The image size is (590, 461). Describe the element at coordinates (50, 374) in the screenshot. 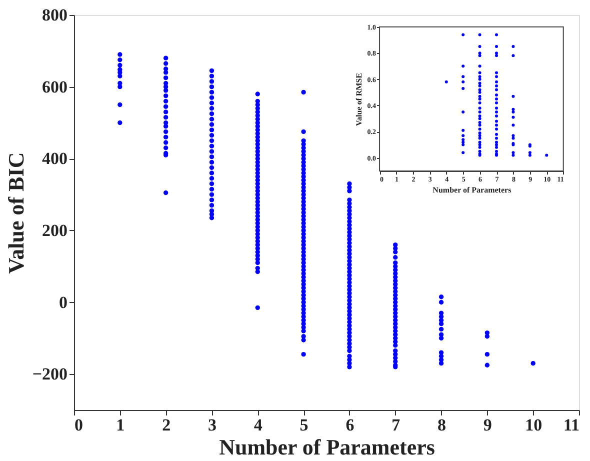

I see `y-tick-label: −200` at that location.